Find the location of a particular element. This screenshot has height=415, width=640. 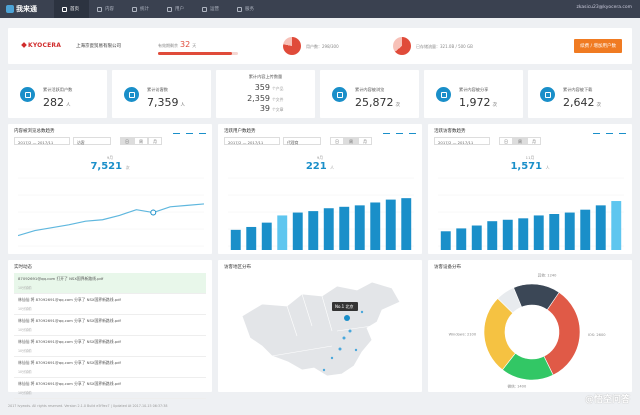

device-donut-chart: IOS: 2600 微信: 1400 Windows: 2100 其他: 1240 is located at coordinates (528, 330).